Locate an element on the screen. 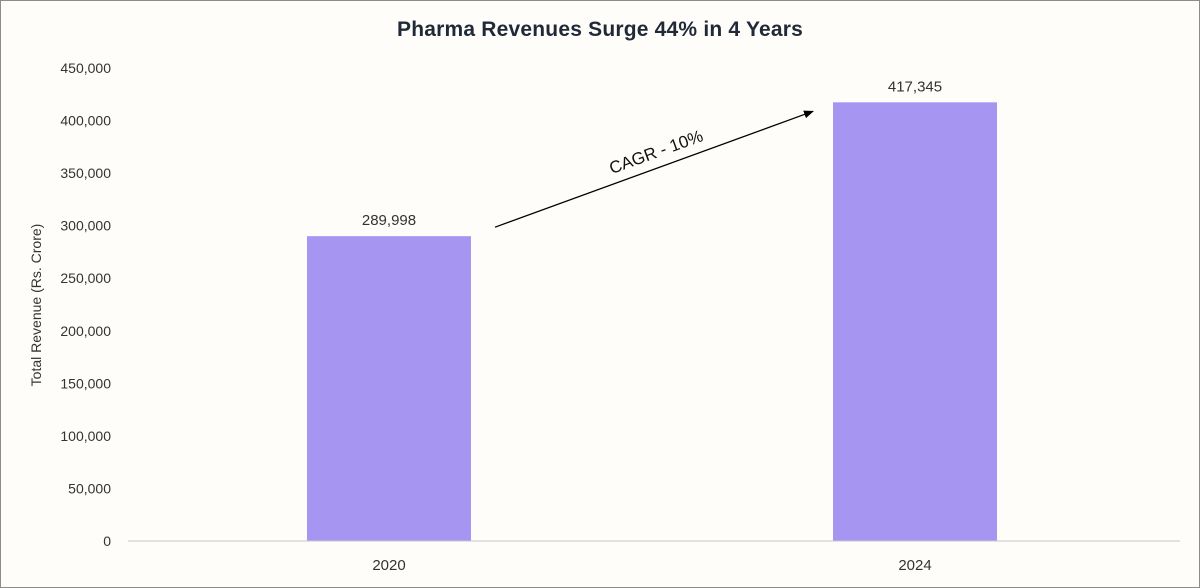 Image resolution: width=1200 pixels, height=588 pixels. data-label-2020: 289,998 is located at coordinates (389, 220).